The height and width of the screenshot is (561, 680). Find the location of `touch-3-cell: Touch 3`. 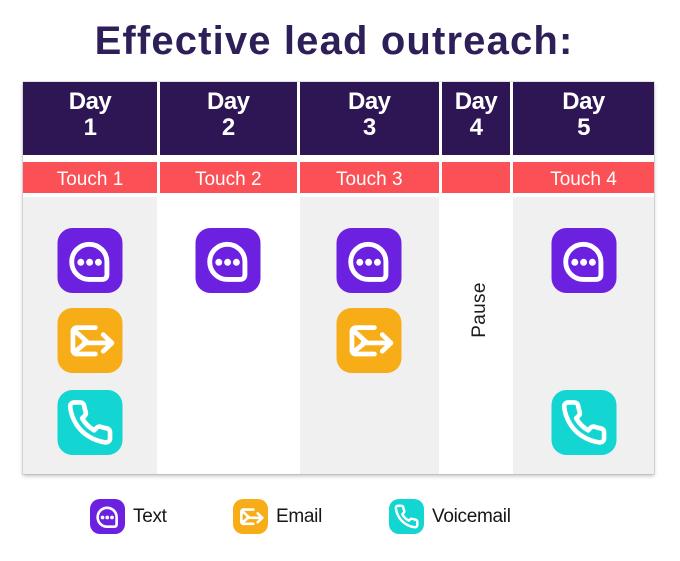

touch-3-cell: Touch 3 is located at coordinates (369, 177).